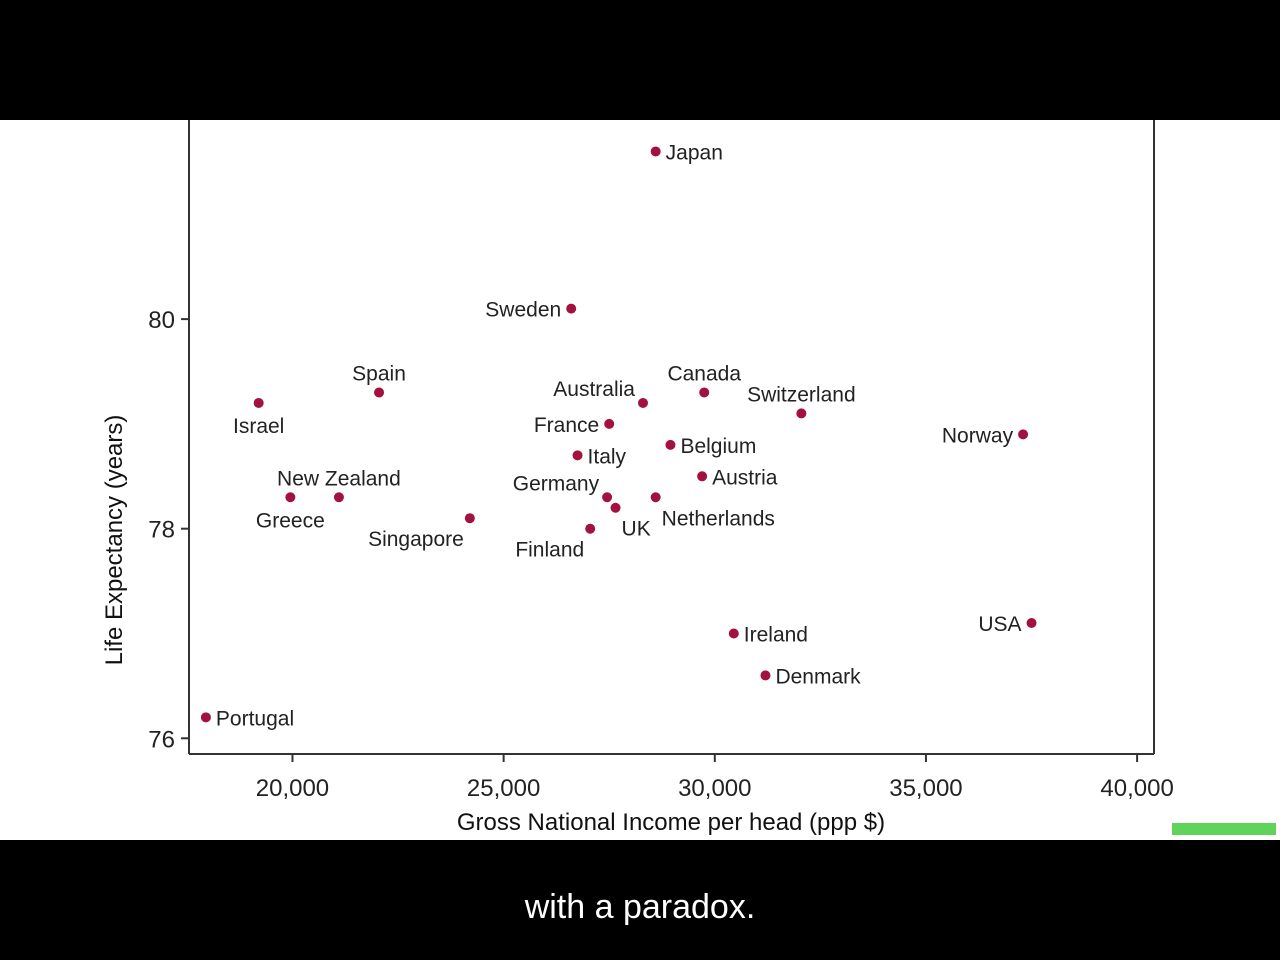 This screenshot has width=1280, height=960. Describe the element at coordinates (469, 518) in the screenshot. I see `data-point-singapore` at that location.